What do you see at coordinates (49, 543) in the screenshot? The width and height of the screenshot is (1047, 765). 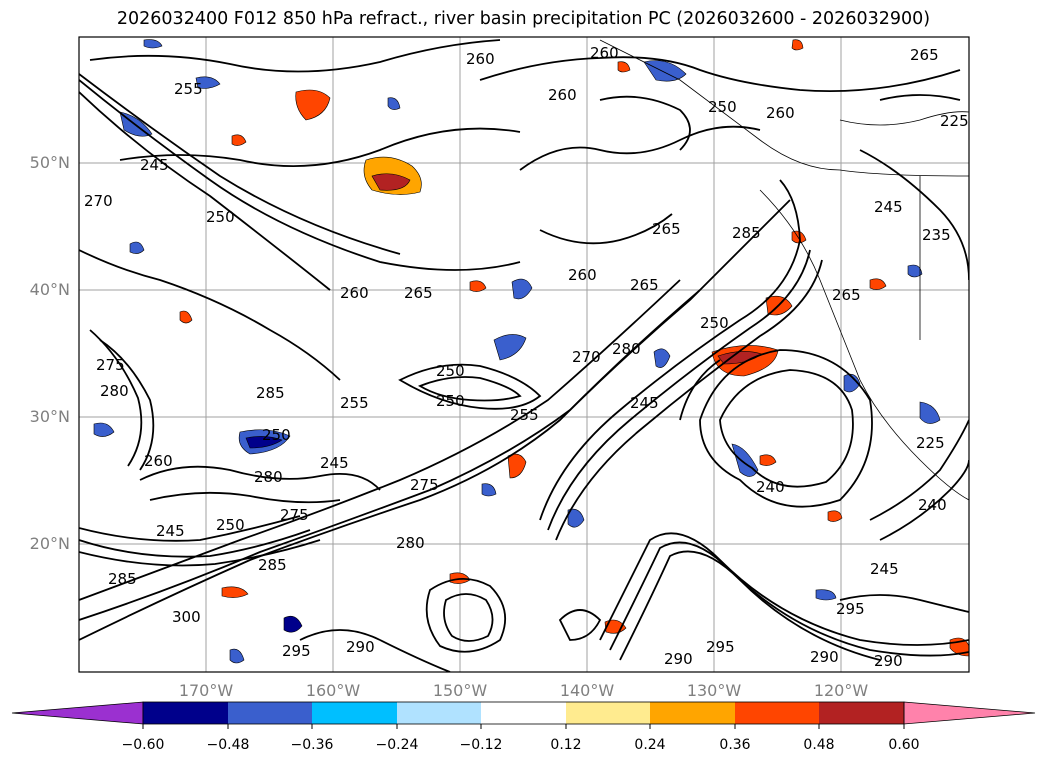 I see `lat-label: 20°N` at bounding box center [49, 543].